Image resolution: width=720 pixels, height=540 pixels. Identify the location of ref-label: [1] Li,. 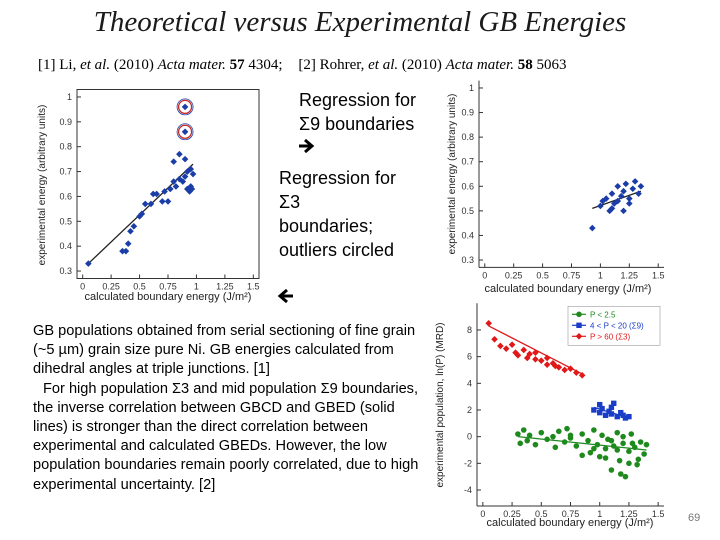
(57, 65).